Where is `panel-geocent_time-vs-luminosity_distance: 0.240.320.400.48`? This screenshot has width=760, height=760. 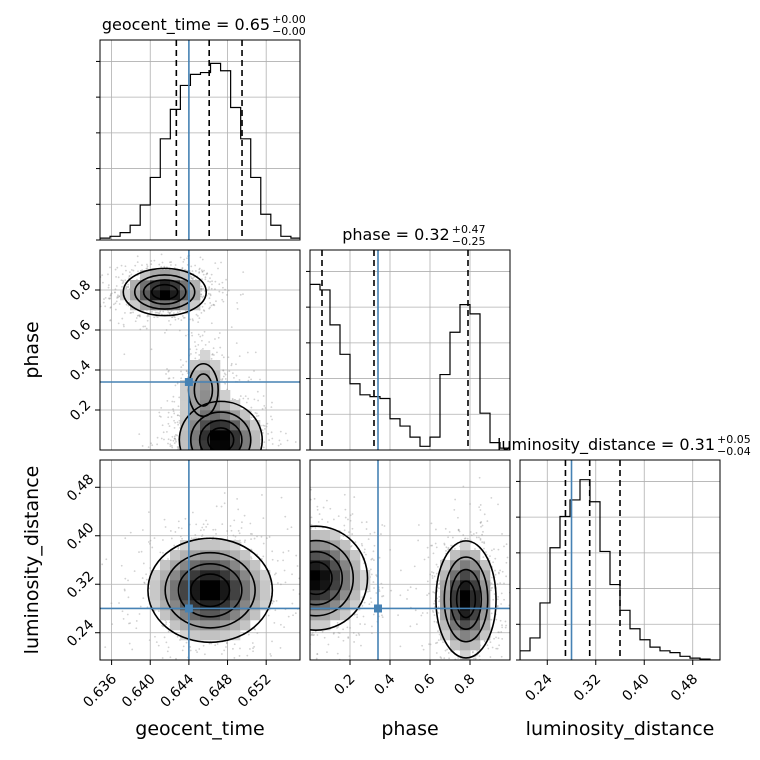 panel-geocent_time-vs-luminosity_distance: 0.240.320.400.48 is located at coordinates (182, 560).